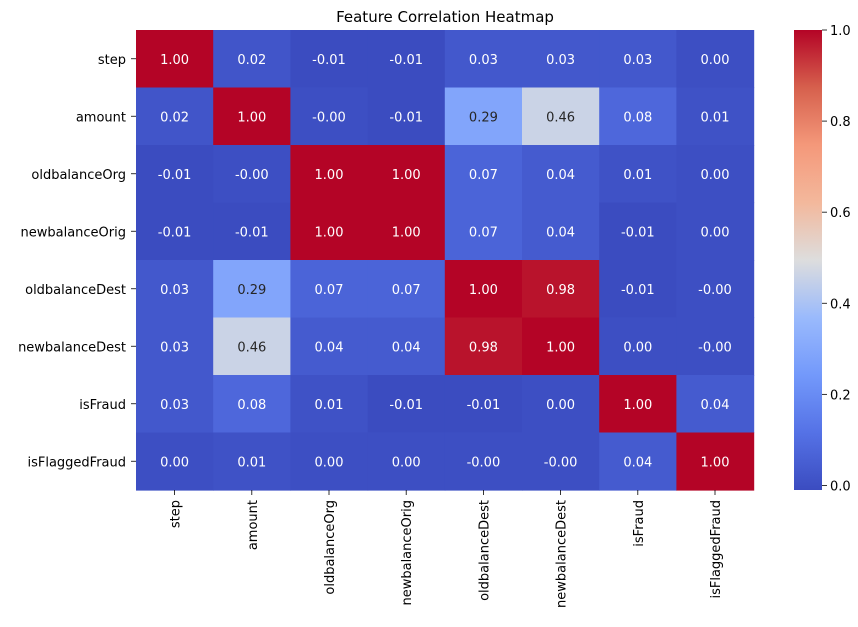 This screenshot has height=627, width=858. I want to click on row-tick-label: isFraud, so click(102, 405).